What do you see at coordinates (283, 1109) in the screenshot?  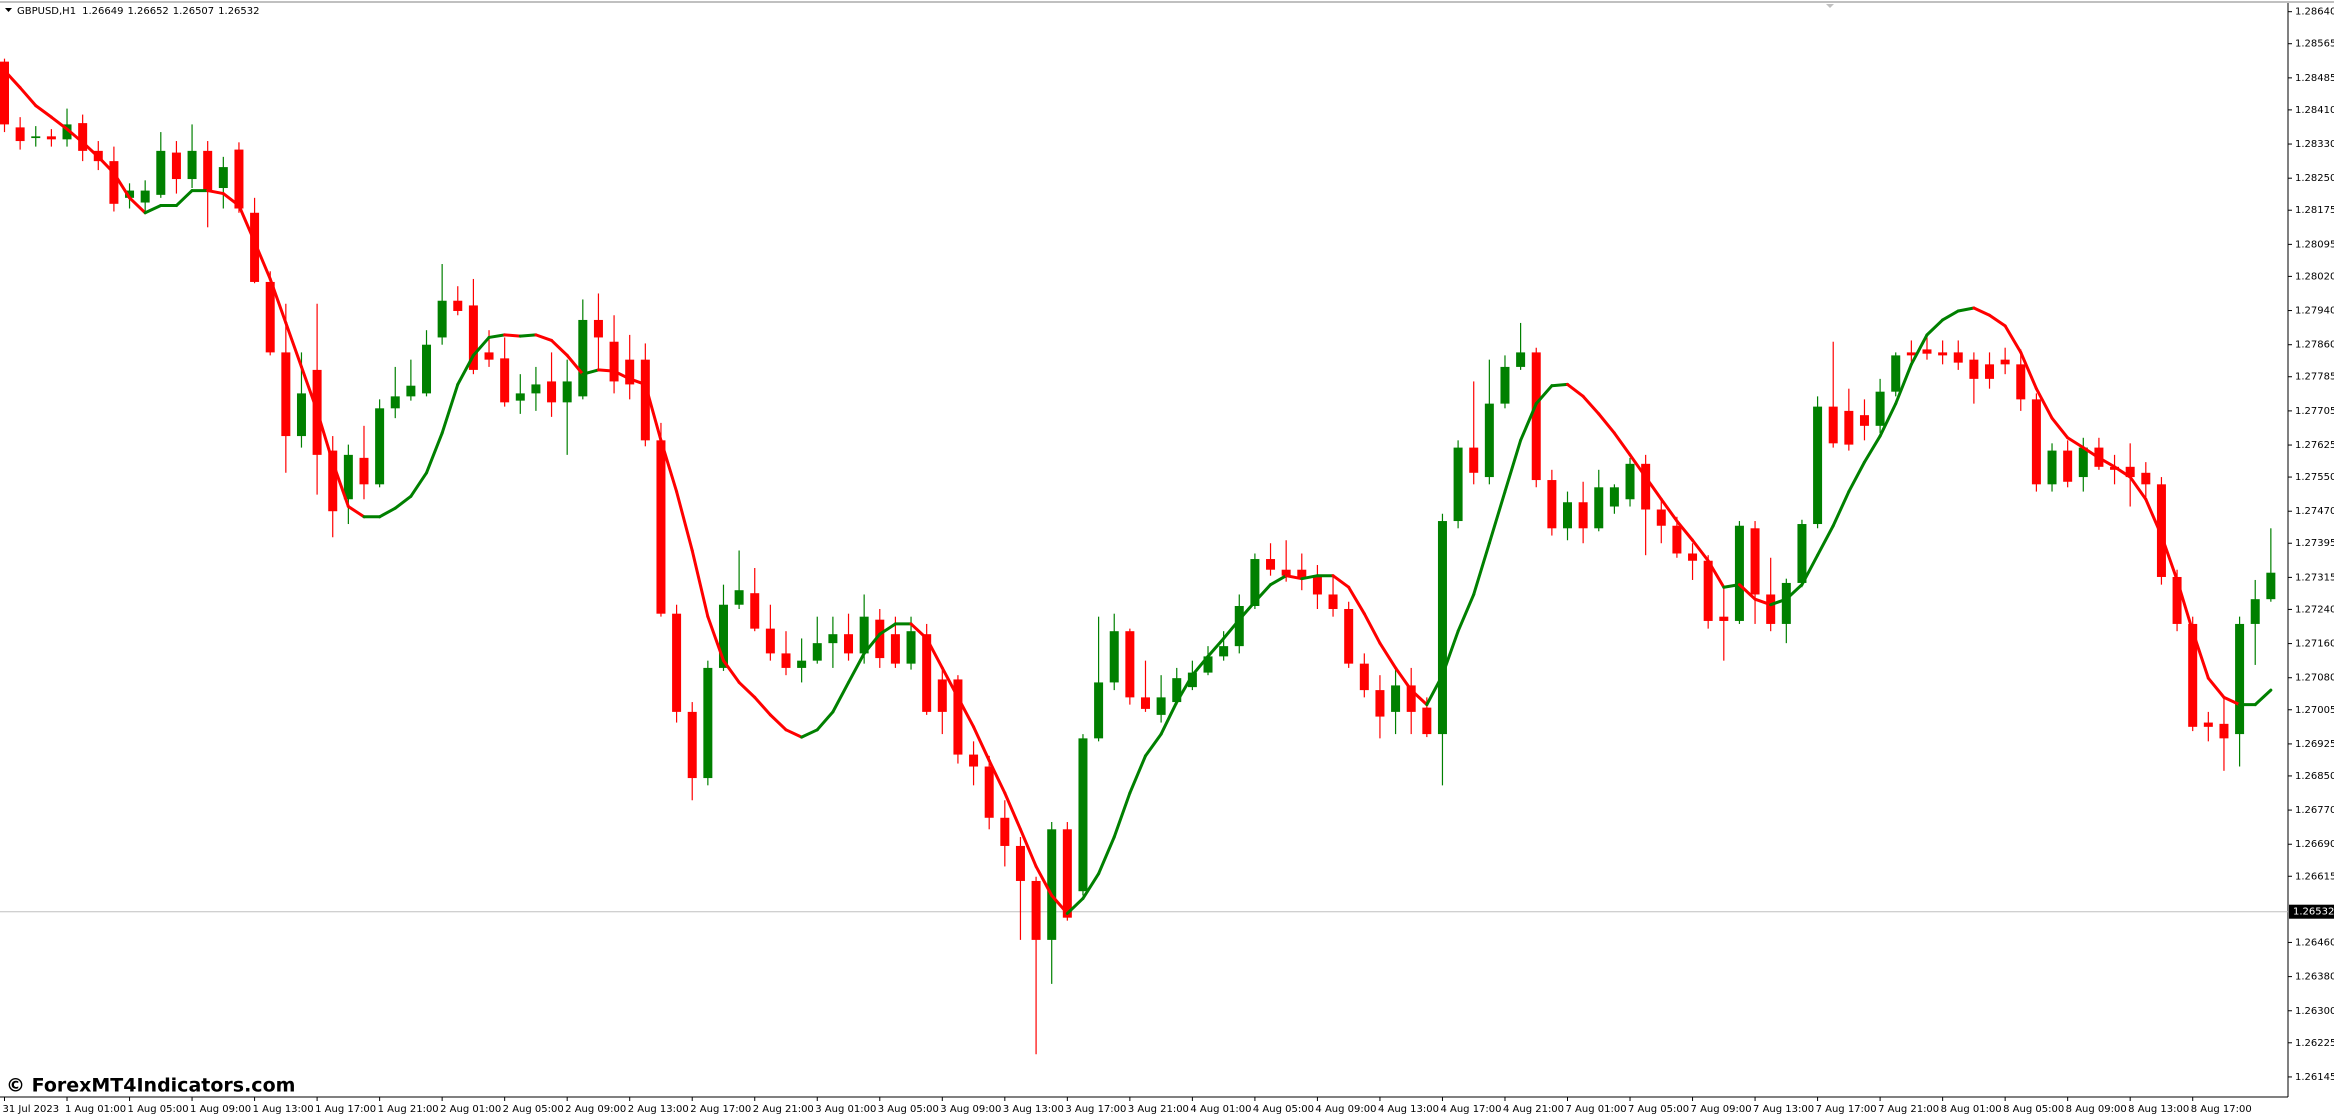 I see `x-tick-label: 1 Aug 13:00` at bounding box center [283, 1109].